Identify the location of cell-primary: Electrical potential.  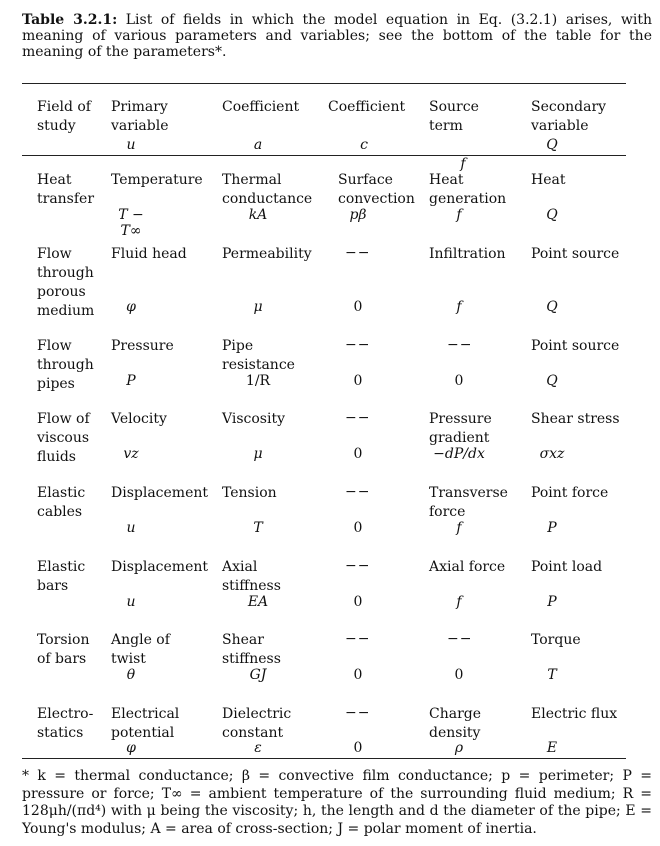
(145, 724).